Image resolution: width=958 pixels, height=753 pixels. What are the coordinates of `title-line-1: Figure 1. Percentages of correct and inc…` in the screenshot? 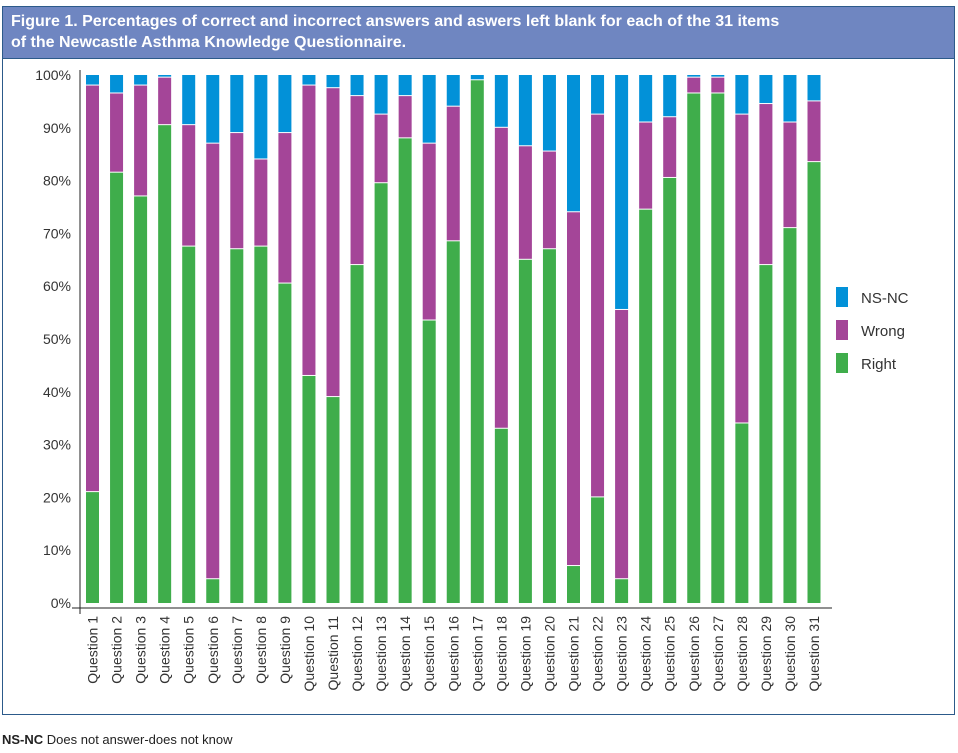 It's located at (395, 21).